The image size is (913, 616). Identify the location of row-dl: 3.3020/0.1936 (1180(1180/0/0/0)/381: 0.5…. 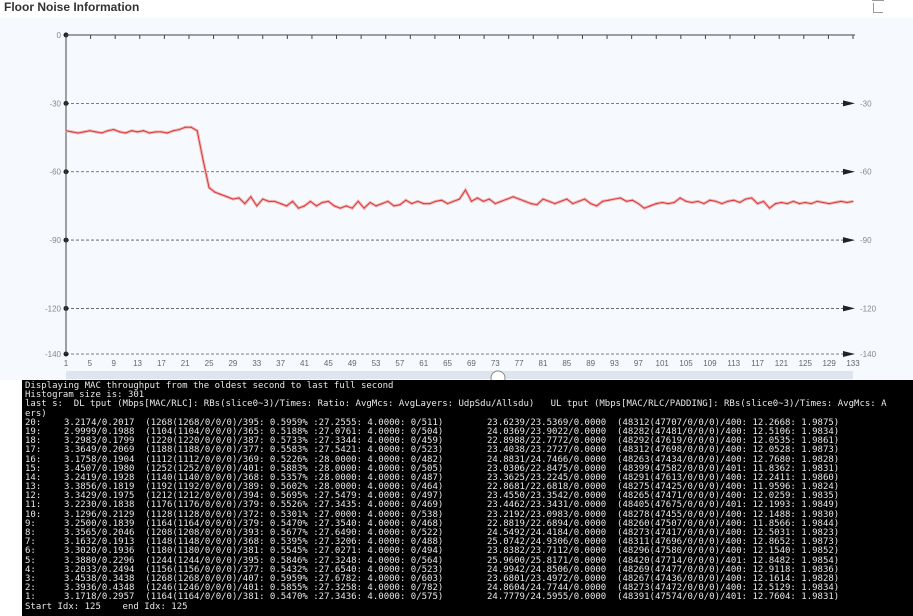
(254, 551).